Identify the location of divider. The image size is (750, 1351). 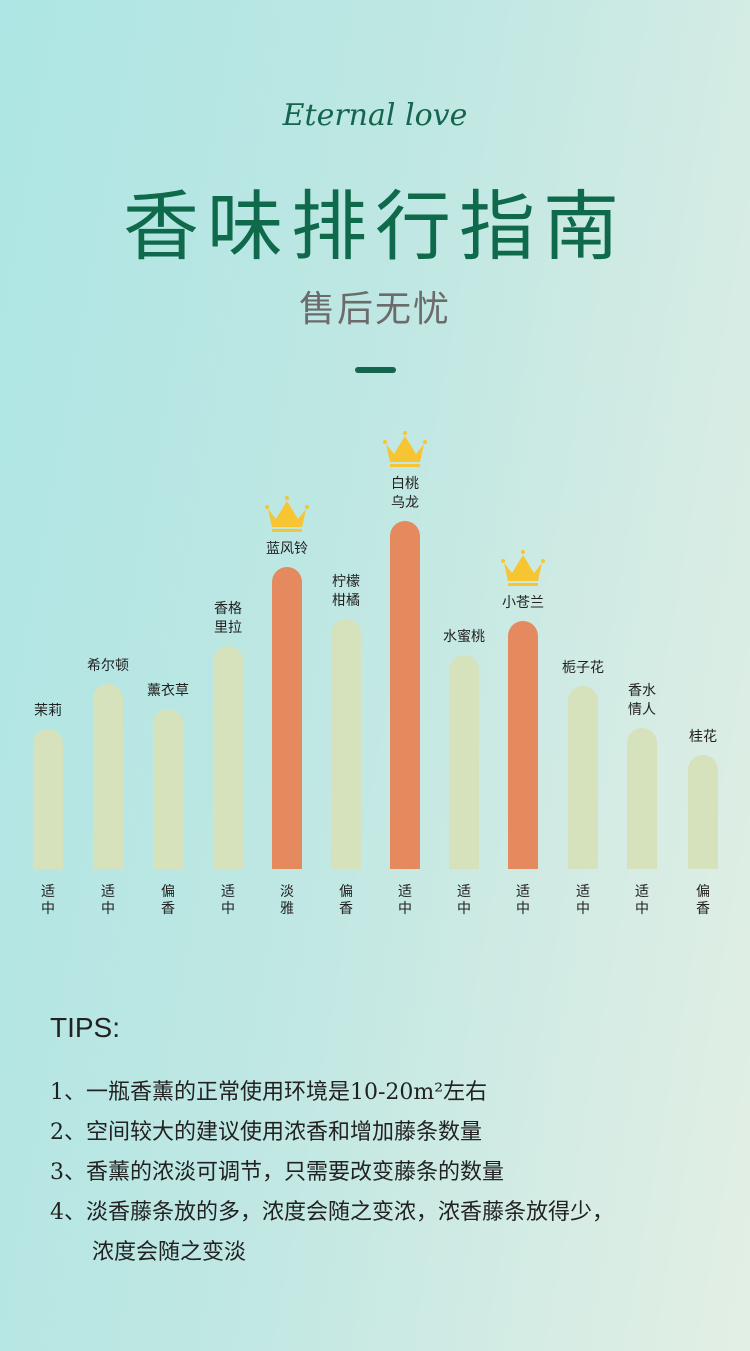
(375, 370).